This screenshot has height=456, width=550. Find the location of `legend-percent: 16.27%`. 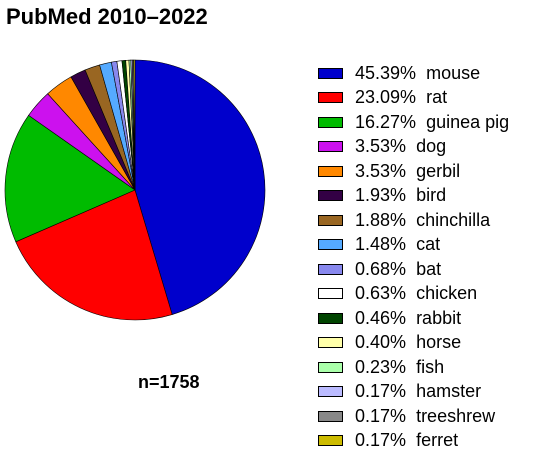

legend-percent: 16.27% is located at coordinates (386, 121).